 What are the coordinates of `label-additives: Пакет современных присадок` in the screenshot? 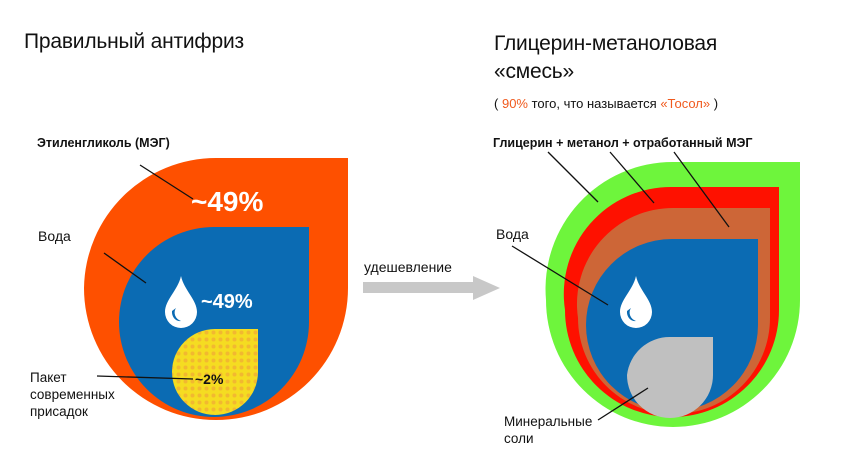 It's located at (72, 394).